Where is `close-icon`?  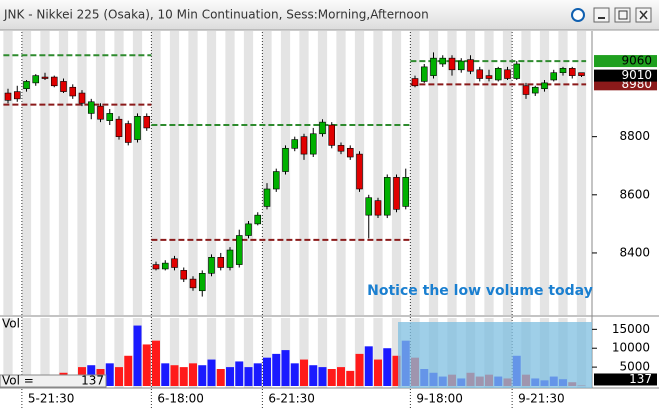
close-icon is located at coordinates (643, 15).